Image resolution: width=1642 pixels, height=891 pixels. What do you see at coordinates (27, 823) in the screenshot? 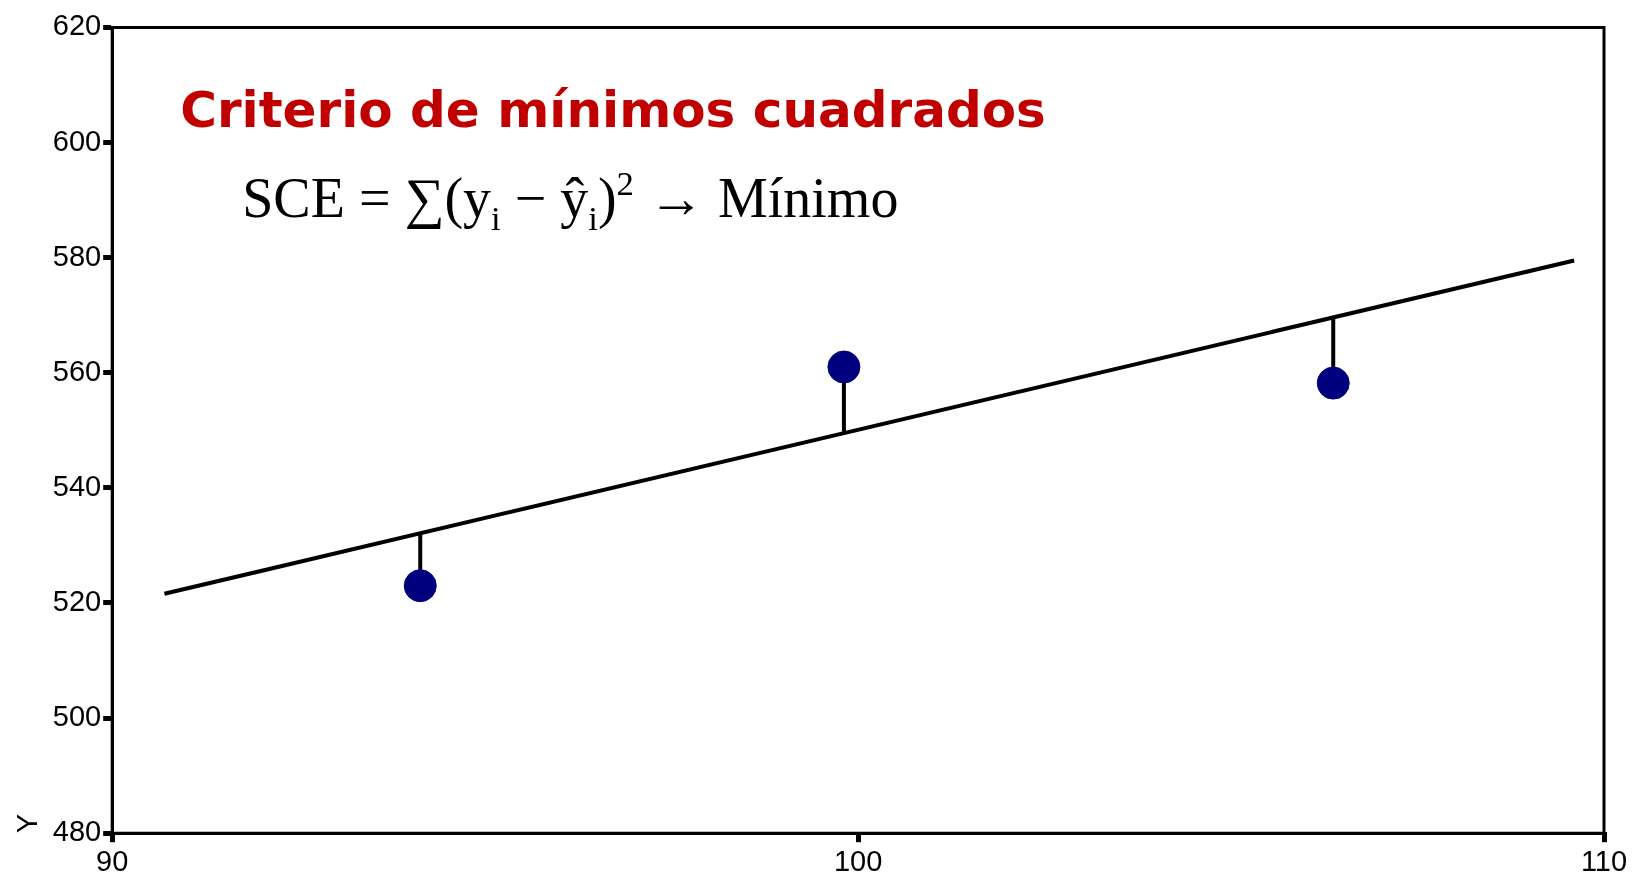
I see `y-axis-title: Y` at bounding box center [27, 823].